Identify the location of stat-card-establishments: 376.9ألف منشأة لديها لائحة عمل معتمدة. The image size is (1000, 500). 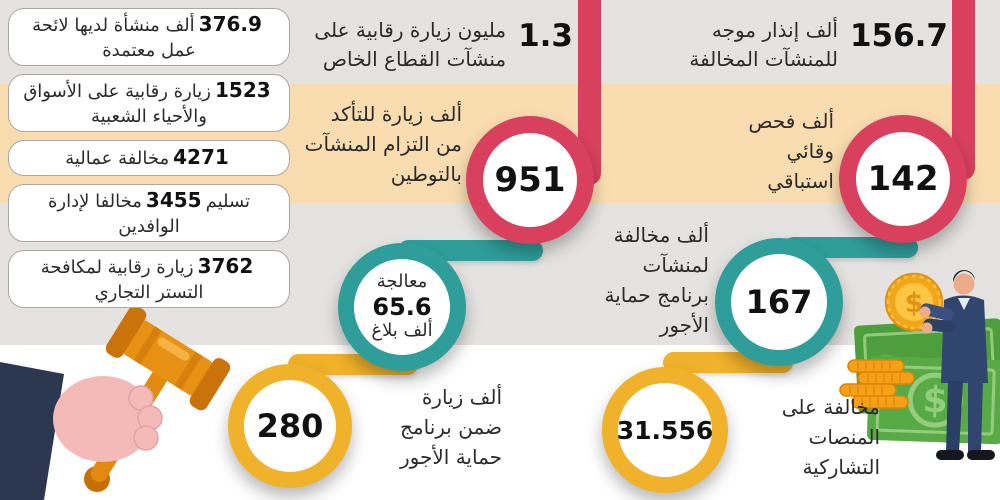
(149, 37).